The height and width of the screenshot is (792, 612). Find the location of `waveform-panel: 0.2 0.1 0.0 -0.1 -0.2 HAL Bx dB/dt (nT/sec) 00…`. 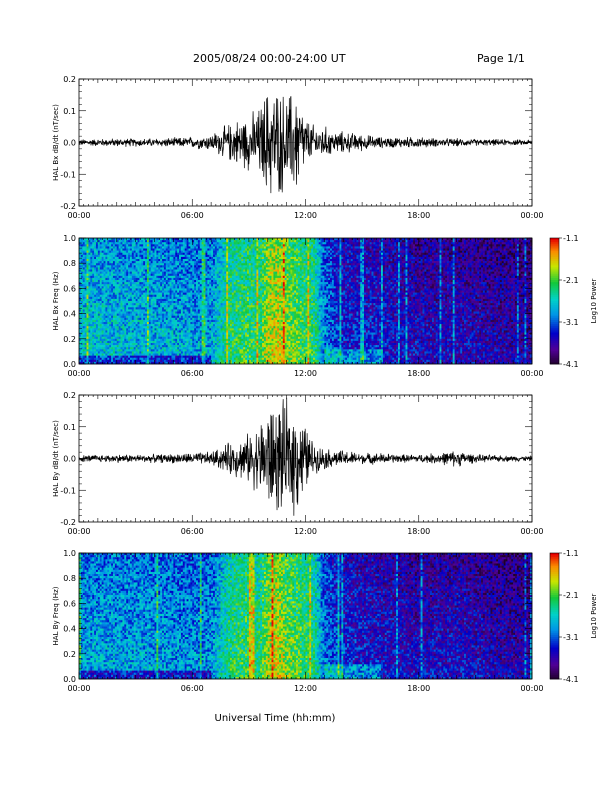

waveform-panel: 0.2 0.1 0.0 -0.1 -0.2 HAL Bx dB/dt (nT/sec) 00… is located at coordinates (298, 147).